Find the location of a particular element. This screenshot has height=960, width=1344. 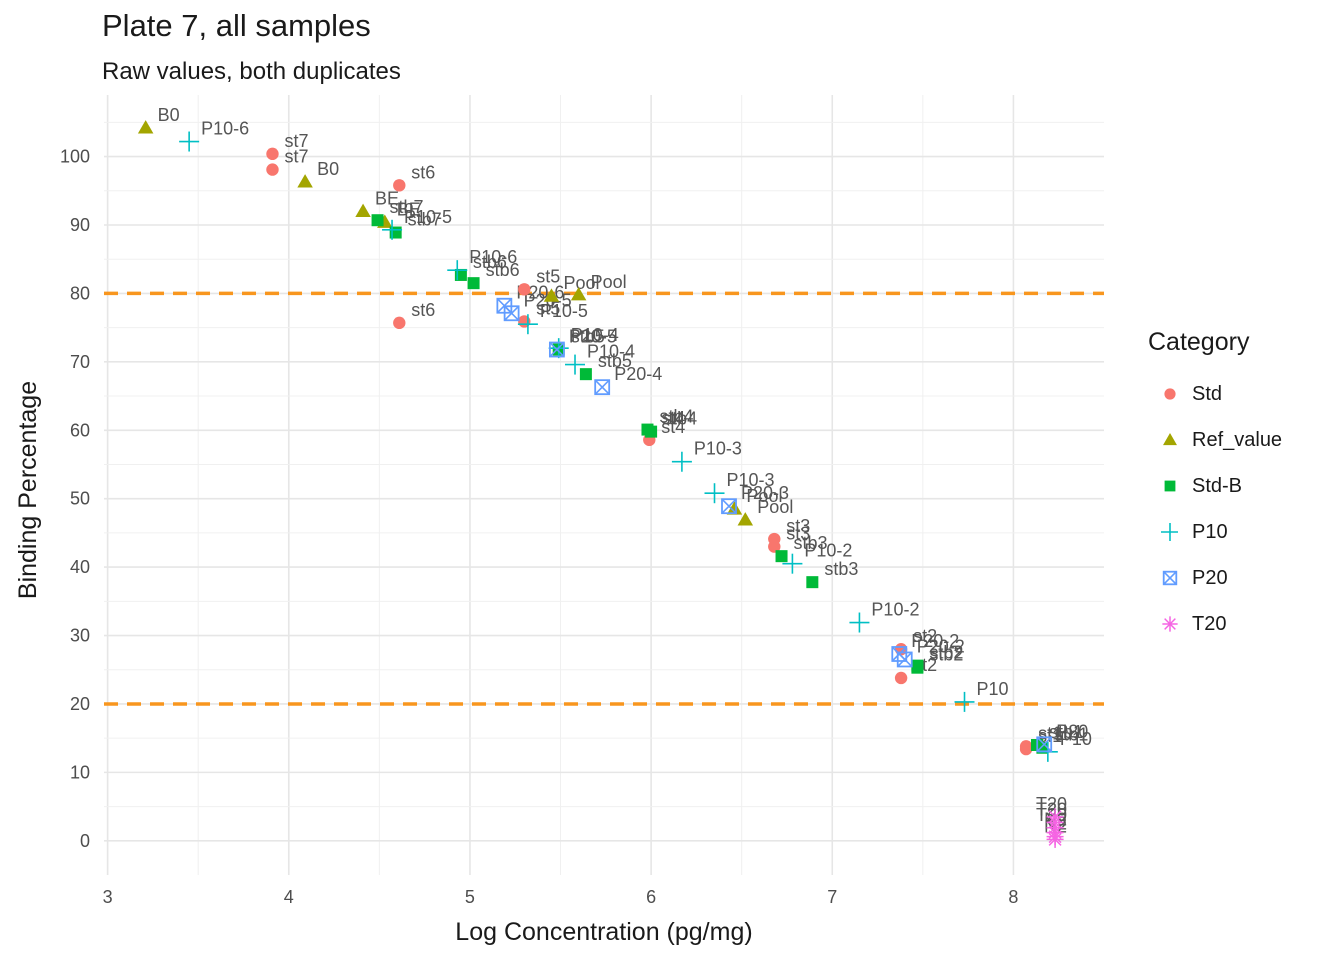

y-tick-label: 60 is located at coordinates (80, 430).